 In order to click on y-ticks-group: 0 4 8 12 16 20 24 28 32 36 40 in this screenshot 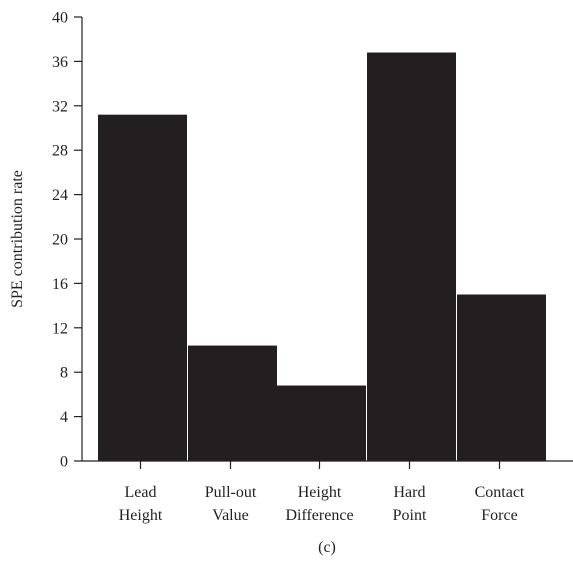, I will do `click(67, 240)`.